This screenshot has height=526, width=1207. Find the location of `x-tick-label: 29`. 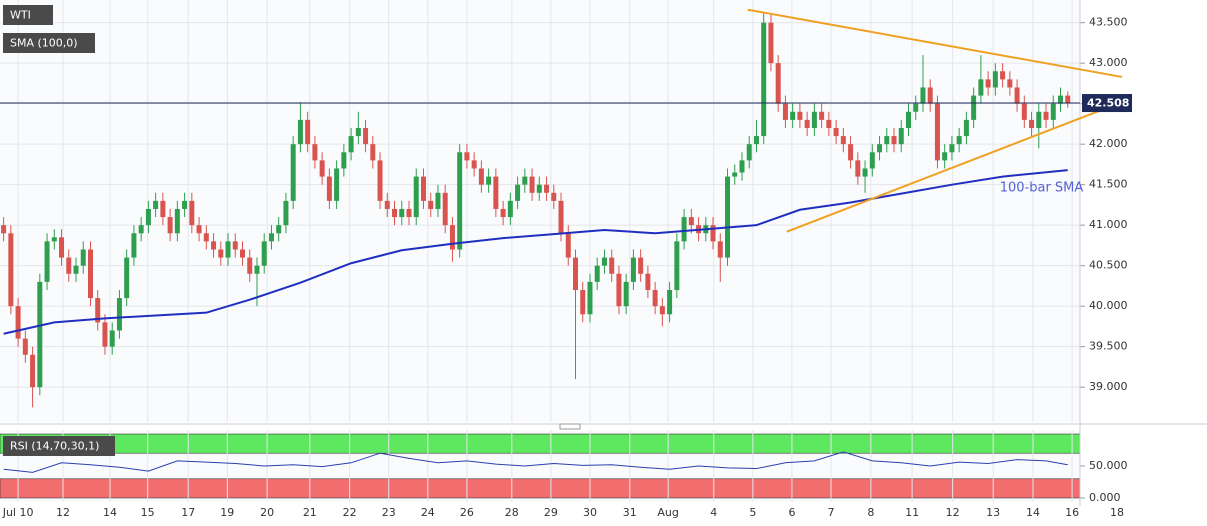

x-tick-label: 29 is located at coordinates (551, 512).